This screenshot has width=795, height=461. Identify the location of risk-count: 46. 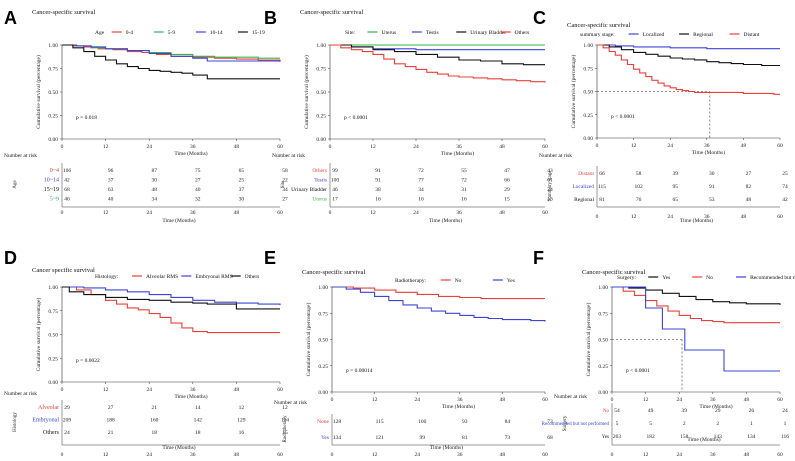
(67, 200).